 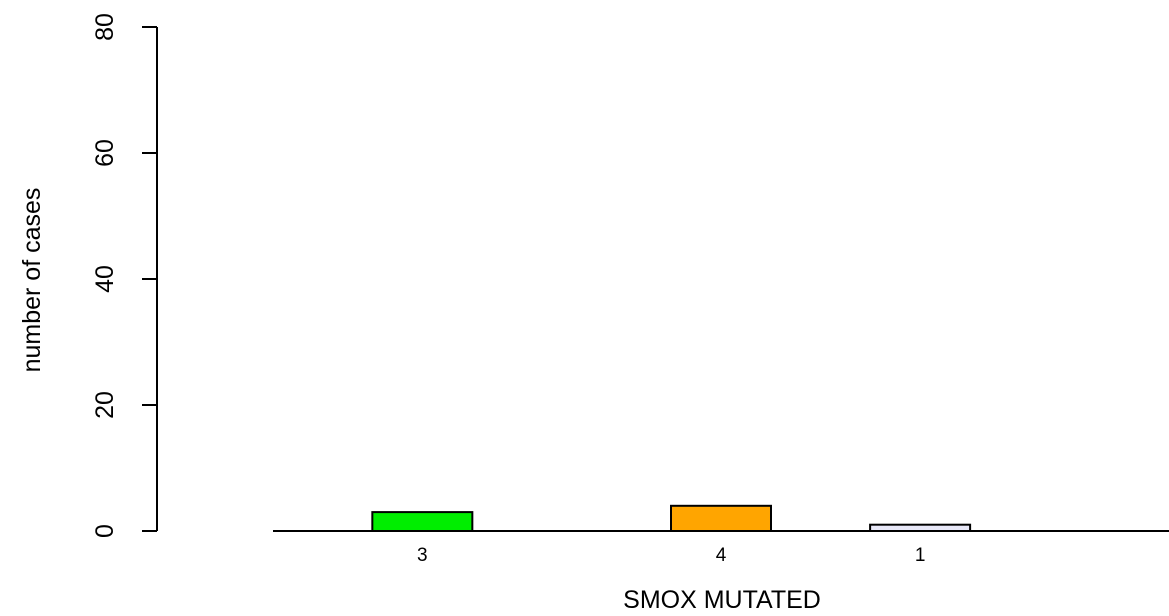 I want to click on bars, so click(x=671, y=518).